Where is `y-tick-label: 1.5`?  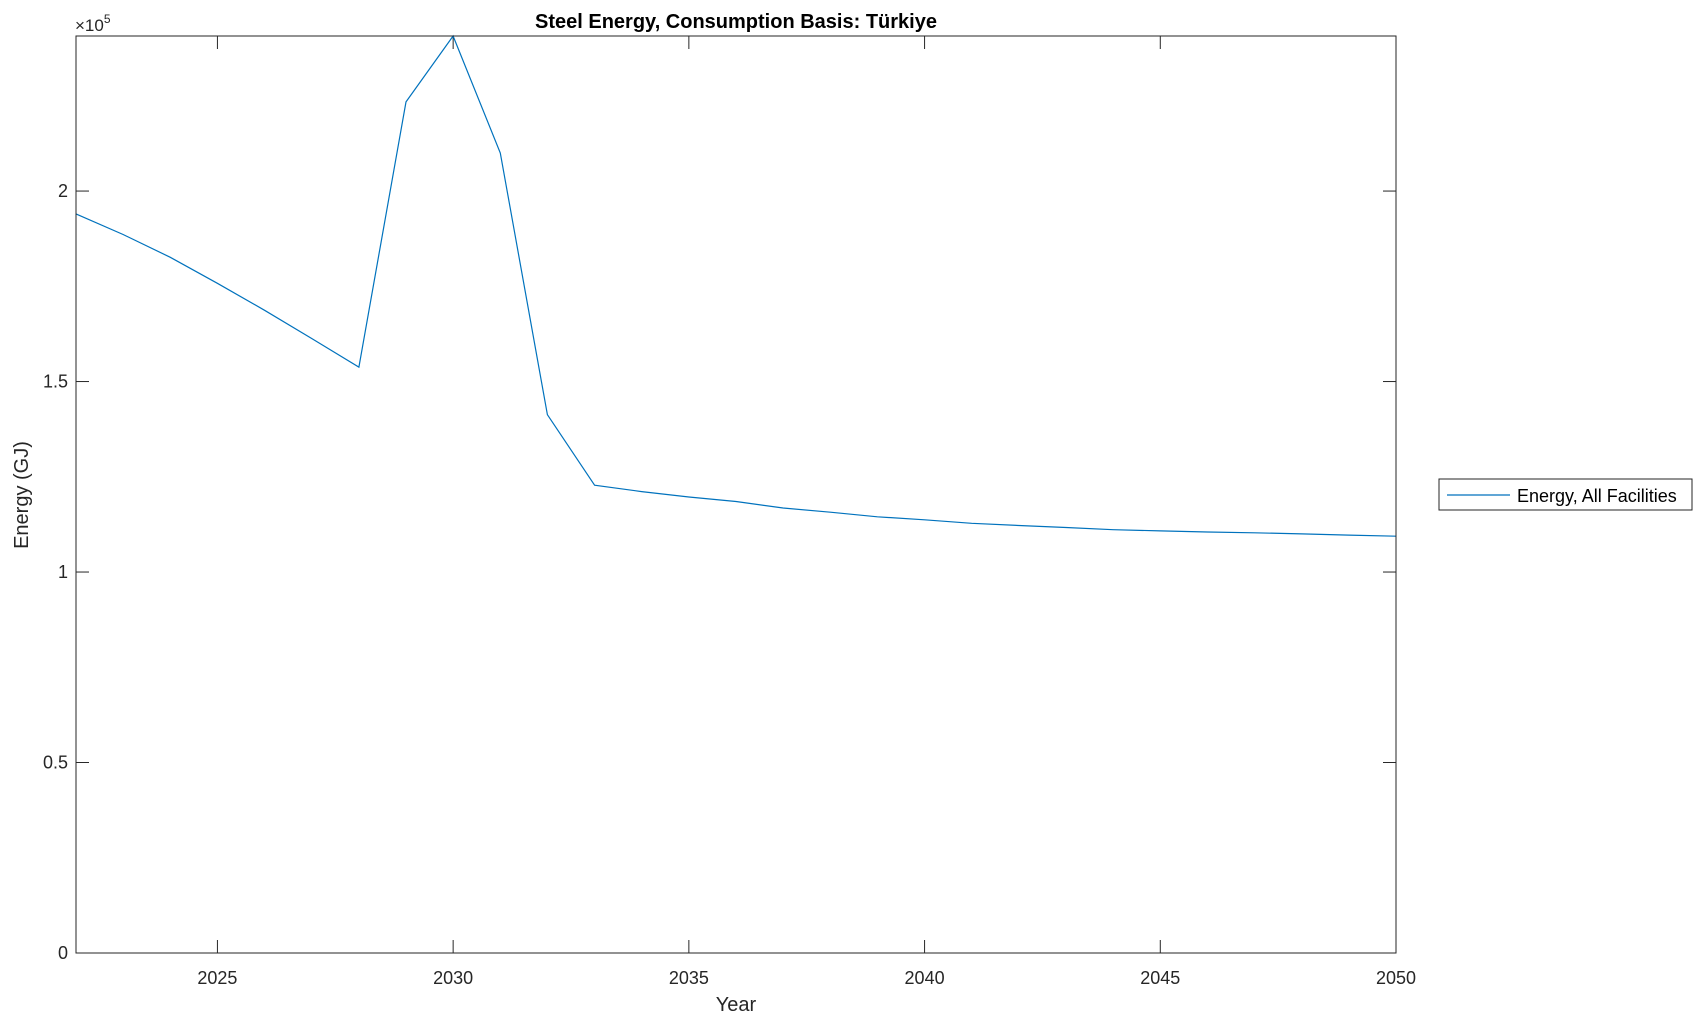 y-tick-label: 1.5 is located at coordinates (55, 382).